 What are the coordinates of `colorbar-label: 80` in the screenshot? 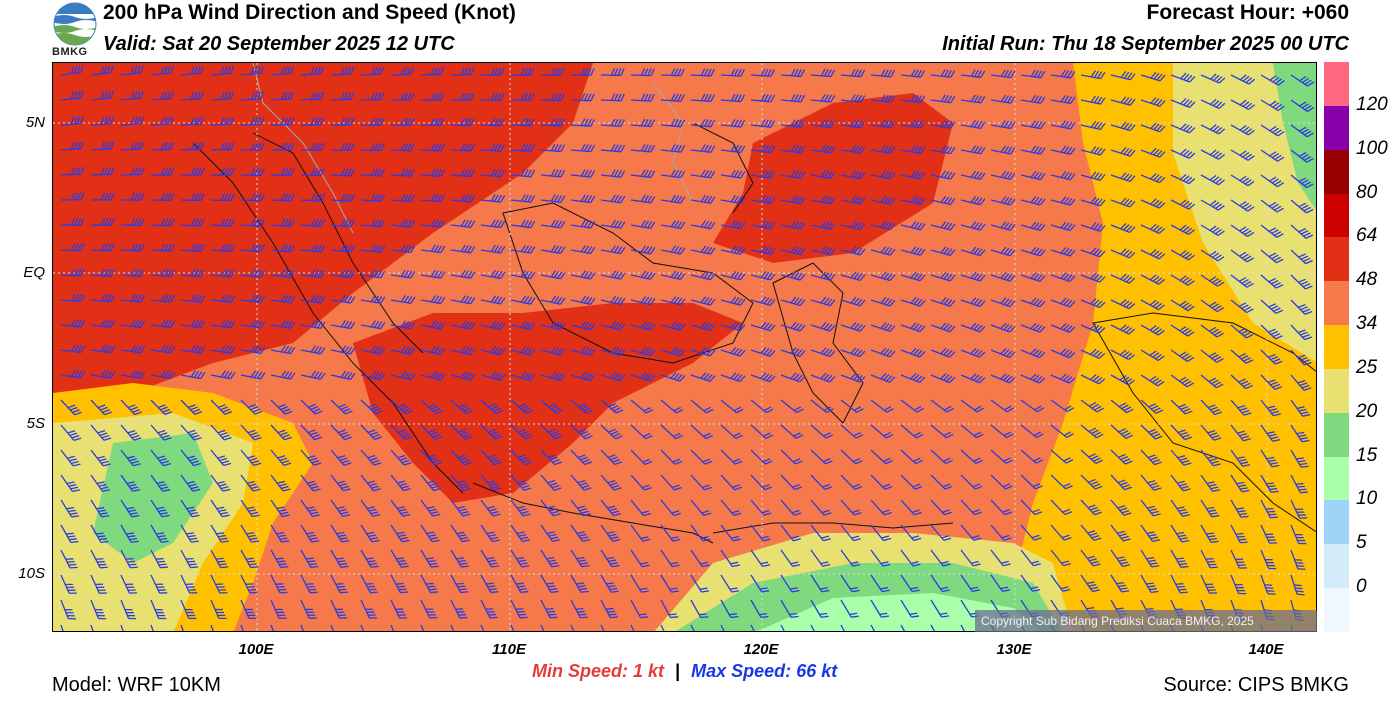 It's located at (1367, 192).